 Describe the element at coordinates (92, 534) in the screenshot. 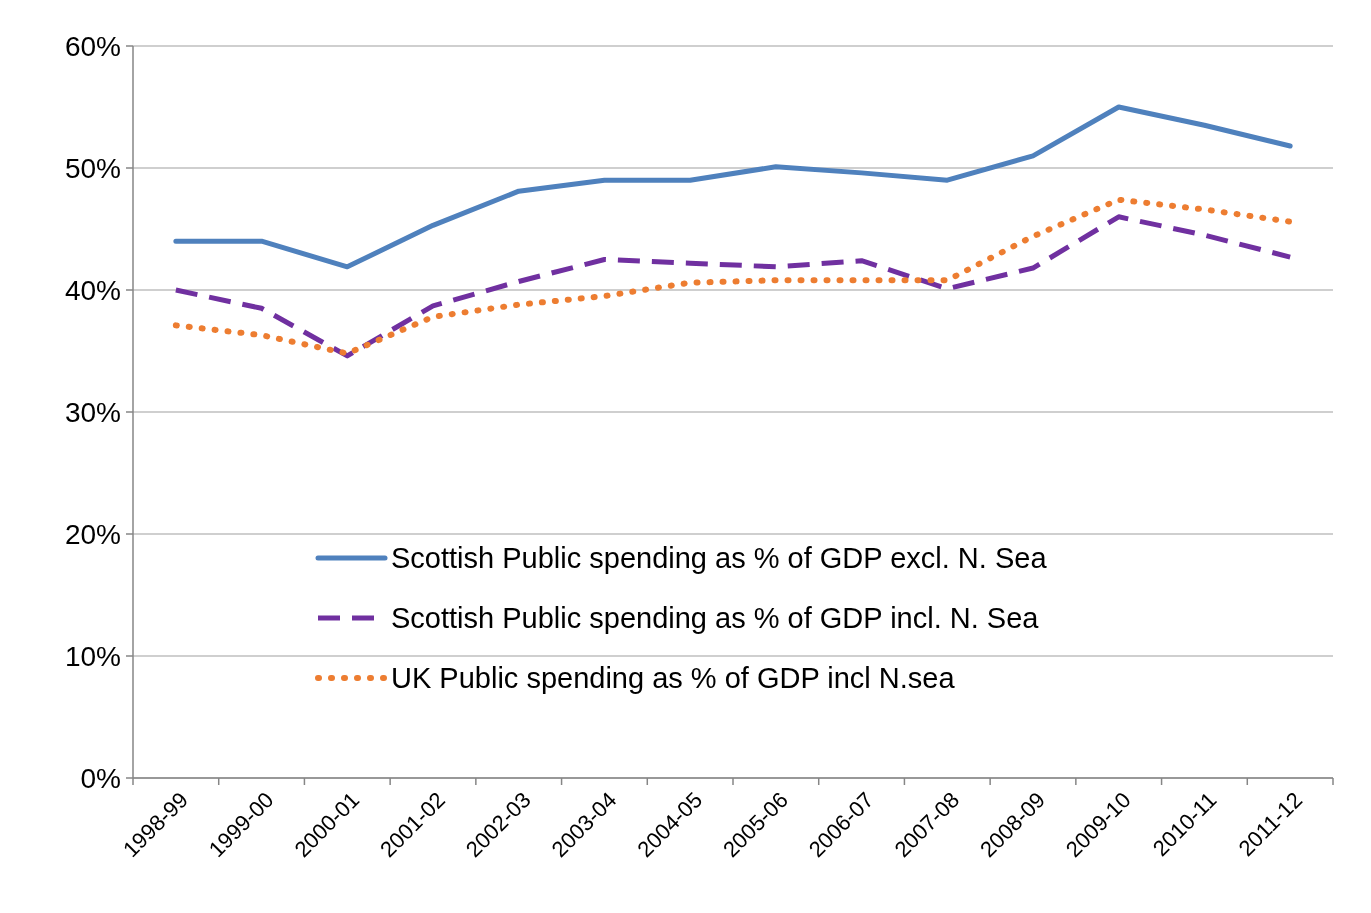

I see `y-tick-label: 20%` at that location.